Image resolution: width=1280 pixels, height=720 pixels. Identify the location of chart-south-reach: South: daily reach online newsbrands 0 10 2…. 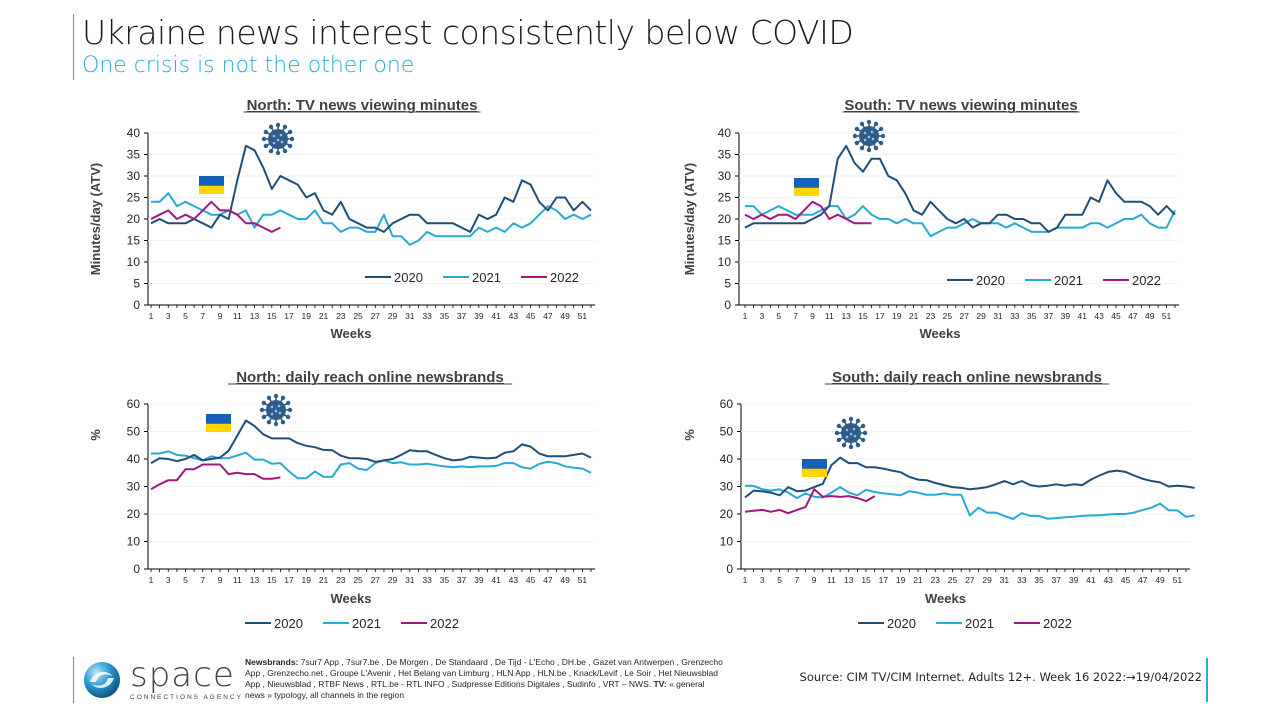
(938, 500).